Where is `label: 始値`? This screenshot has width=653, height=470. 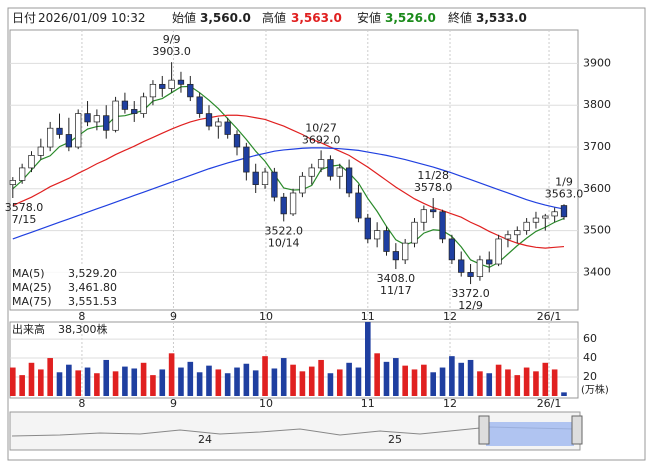
label: 始値 is located at coordinates (184, 17).